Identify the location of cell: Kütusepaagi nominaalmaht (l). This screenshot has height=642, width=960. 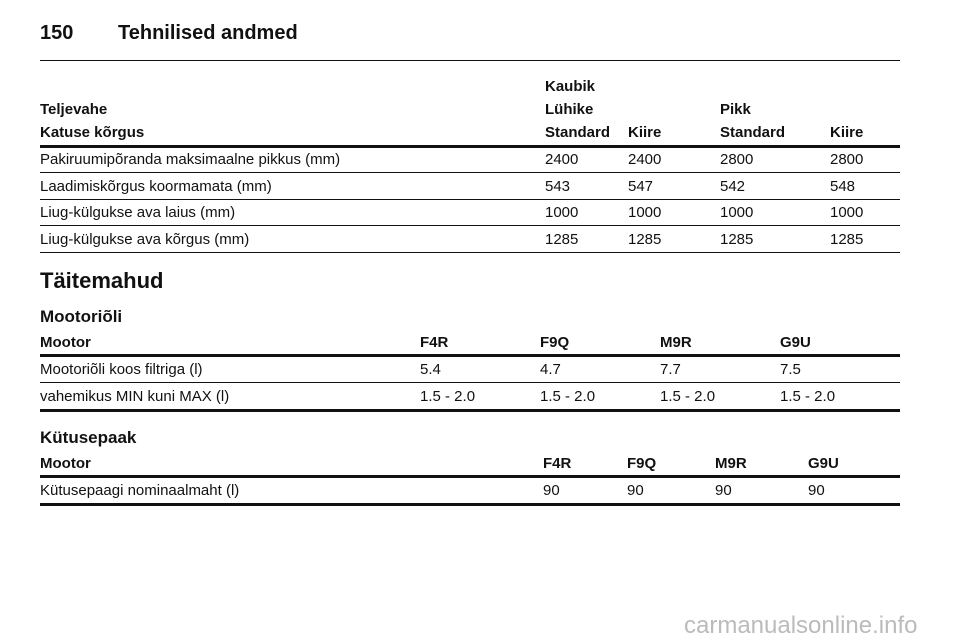
(140, 490).